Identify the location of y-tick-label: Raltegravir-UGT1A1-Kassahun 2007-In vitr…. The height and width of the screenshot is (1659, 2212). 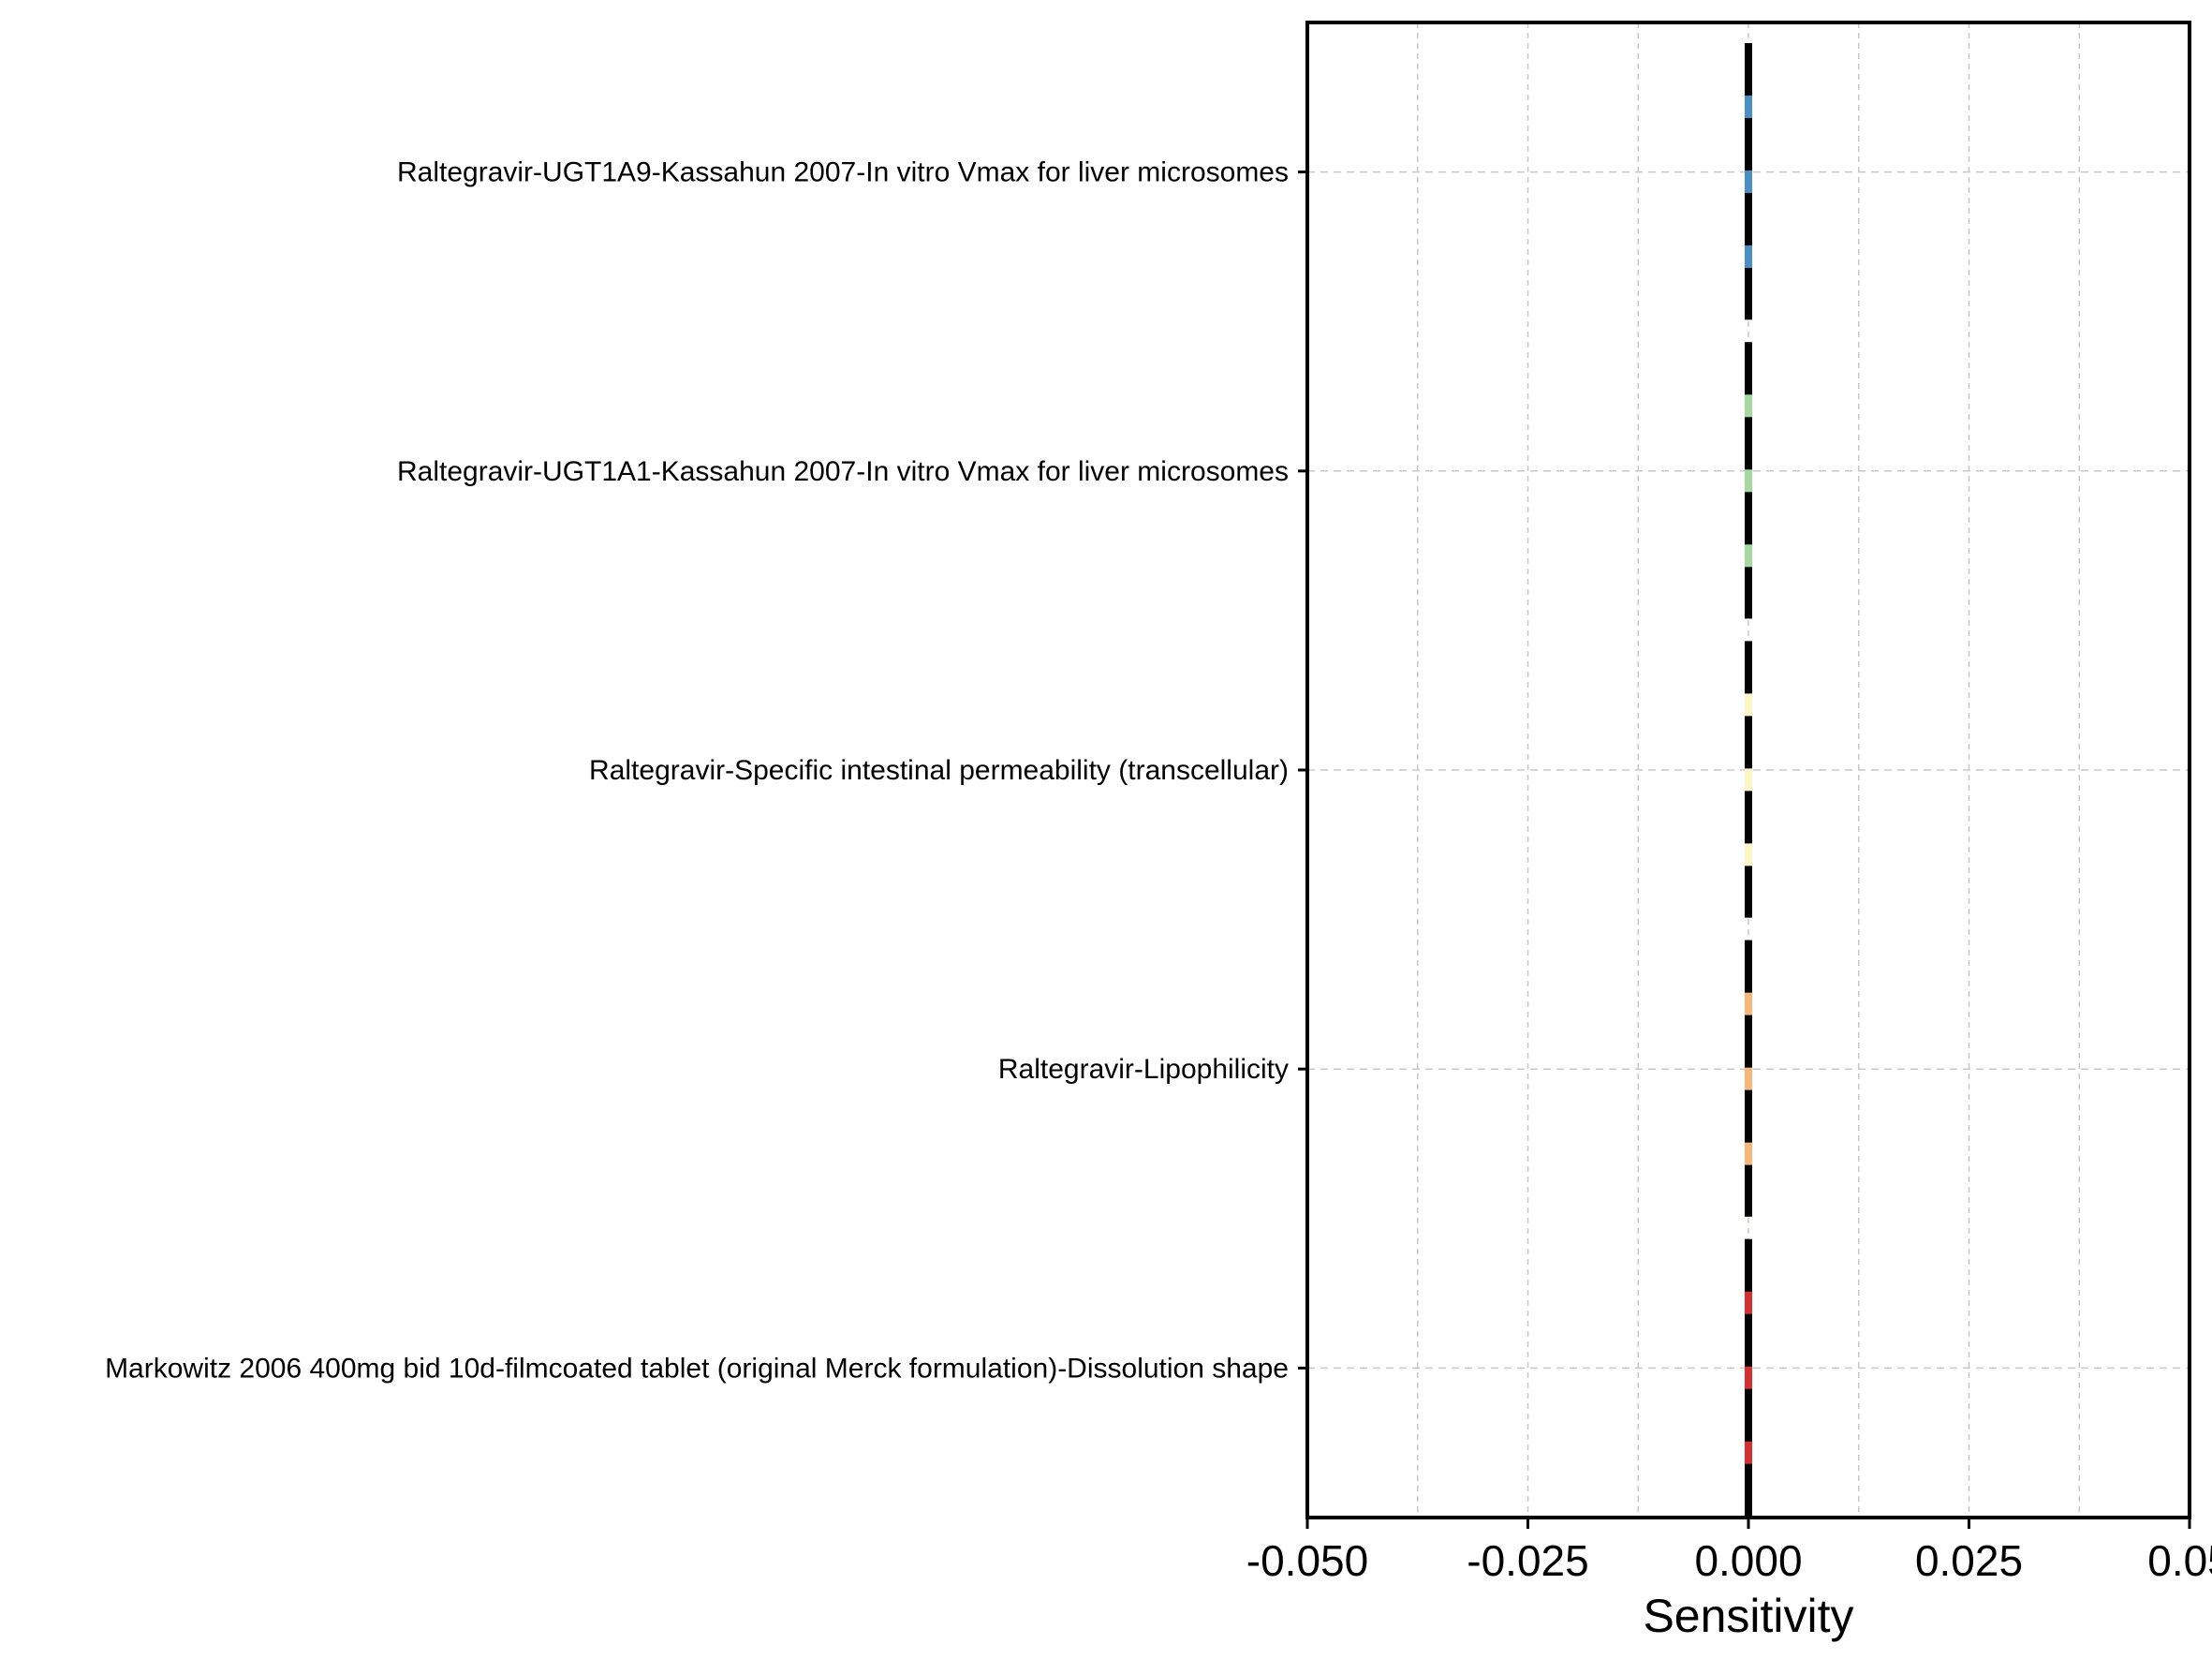
(843, 471).